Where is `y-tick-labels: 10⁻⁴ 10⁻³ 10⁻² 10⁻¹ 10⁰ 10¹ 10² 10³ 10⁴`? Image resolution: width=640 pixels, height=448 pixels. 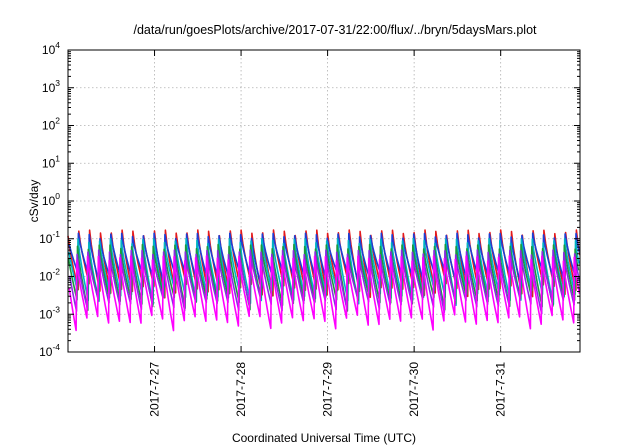
y-tick-labels: 10⁻⁴ 10⁻³ 10⁻² 10⁻¹ 10⁰ 10¹ 10² 10³ 10⁴ is located at coordinates (49, 199).